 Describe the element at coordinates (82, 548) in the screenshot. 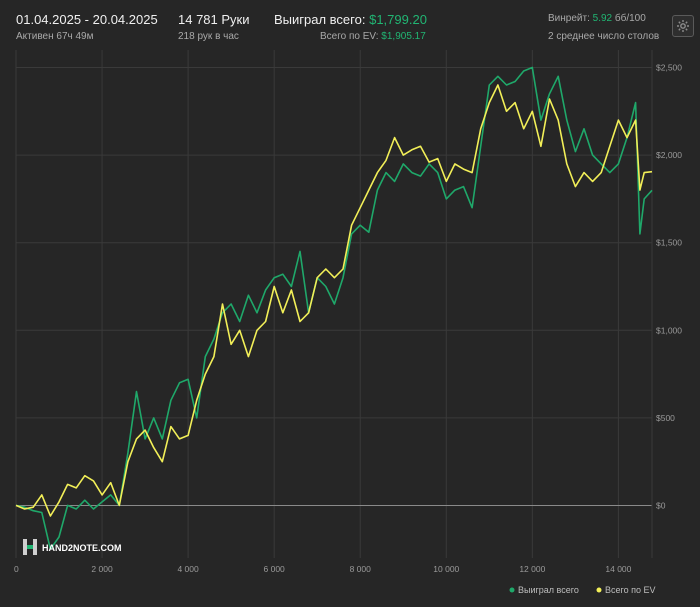

I see `logo-text: HAND2NOTE.COM` at that location.